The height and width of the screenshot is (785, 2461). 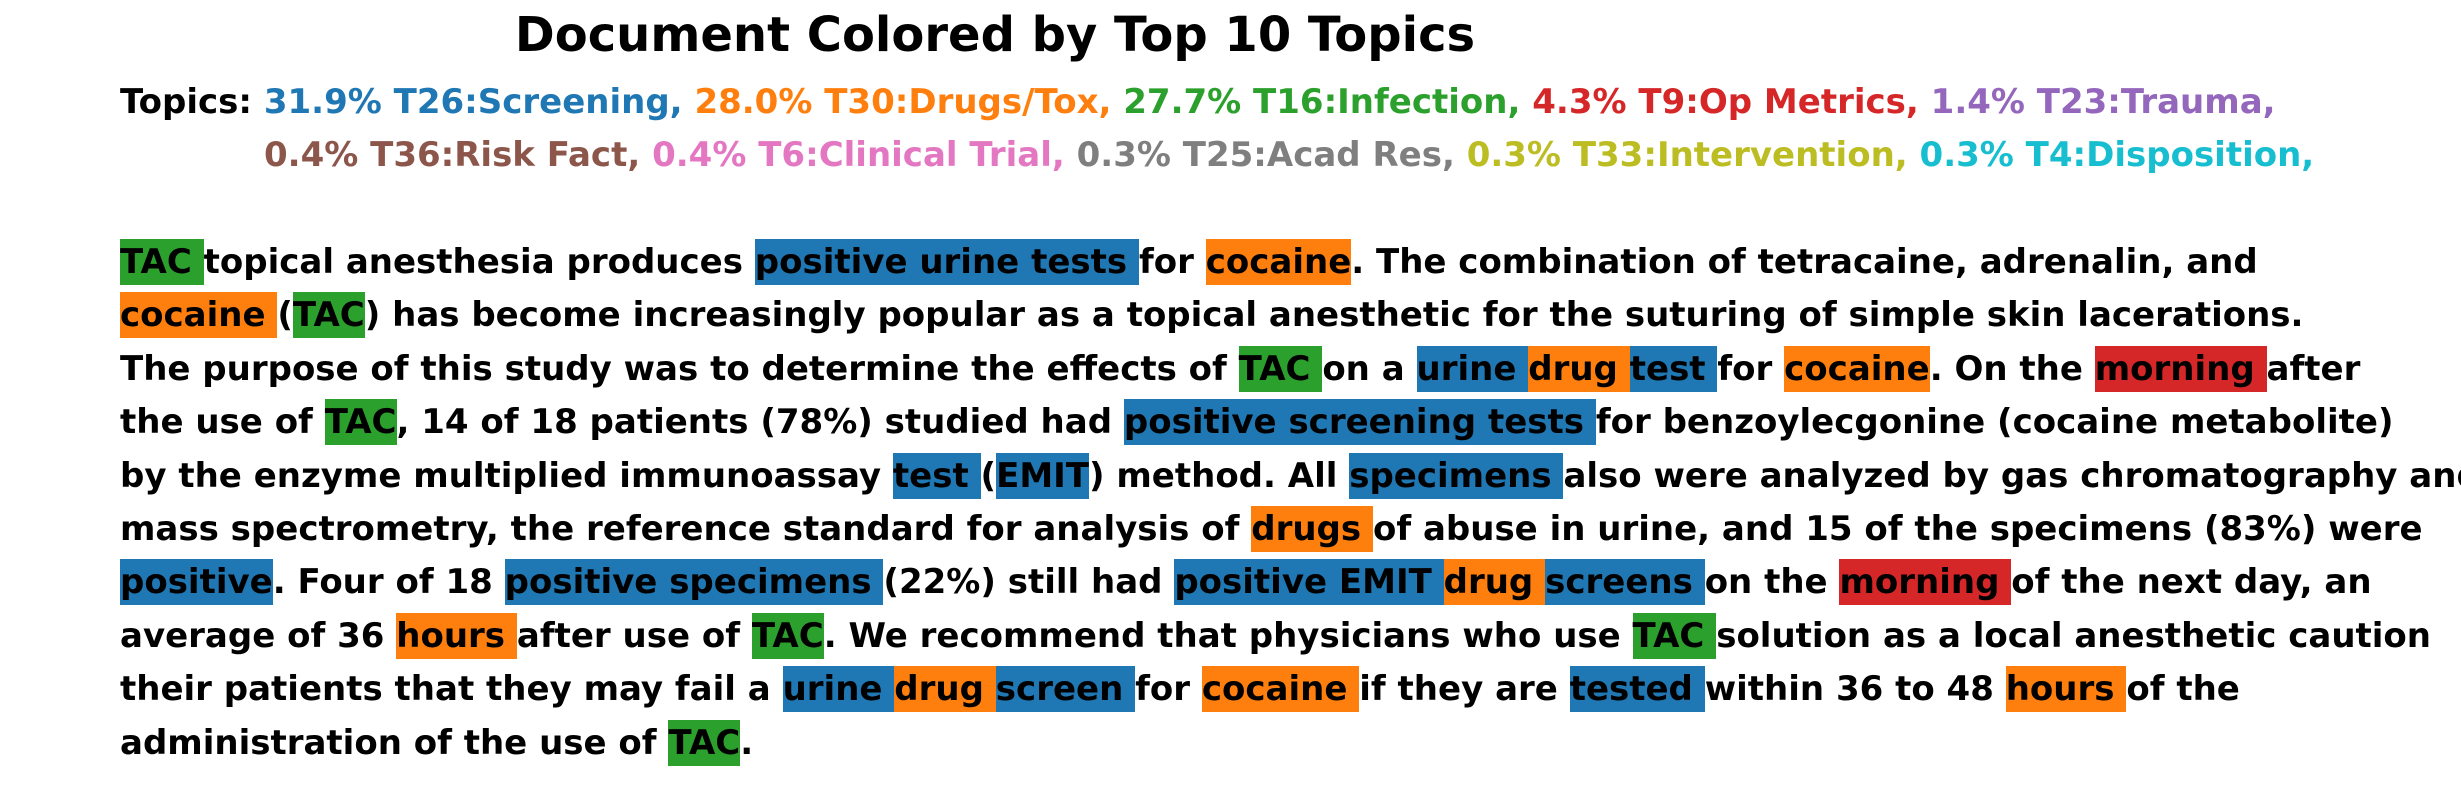 I want to click on text-line: administration of the use of TAC., so click(x=1285, y=743).